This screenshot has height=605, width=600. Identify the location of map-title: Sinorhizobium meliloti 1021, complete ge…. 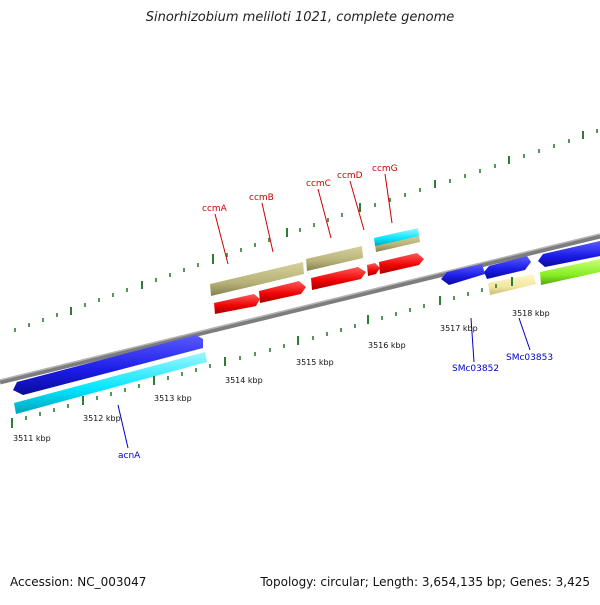
(300, 17).